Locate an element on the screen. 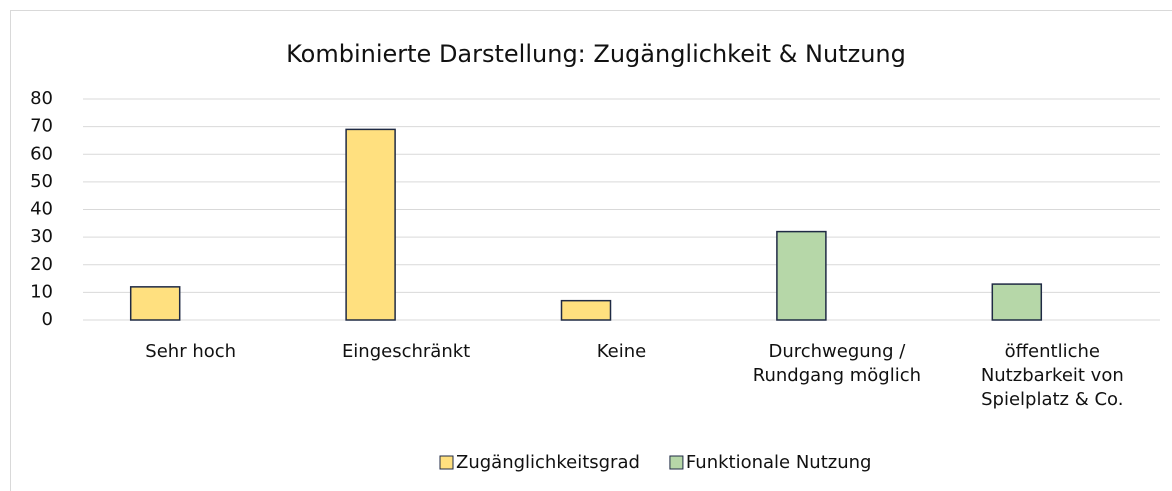 This screenshot has height=491, width=1172. y-tick-label: 30 is located at coordinates (41, 236).